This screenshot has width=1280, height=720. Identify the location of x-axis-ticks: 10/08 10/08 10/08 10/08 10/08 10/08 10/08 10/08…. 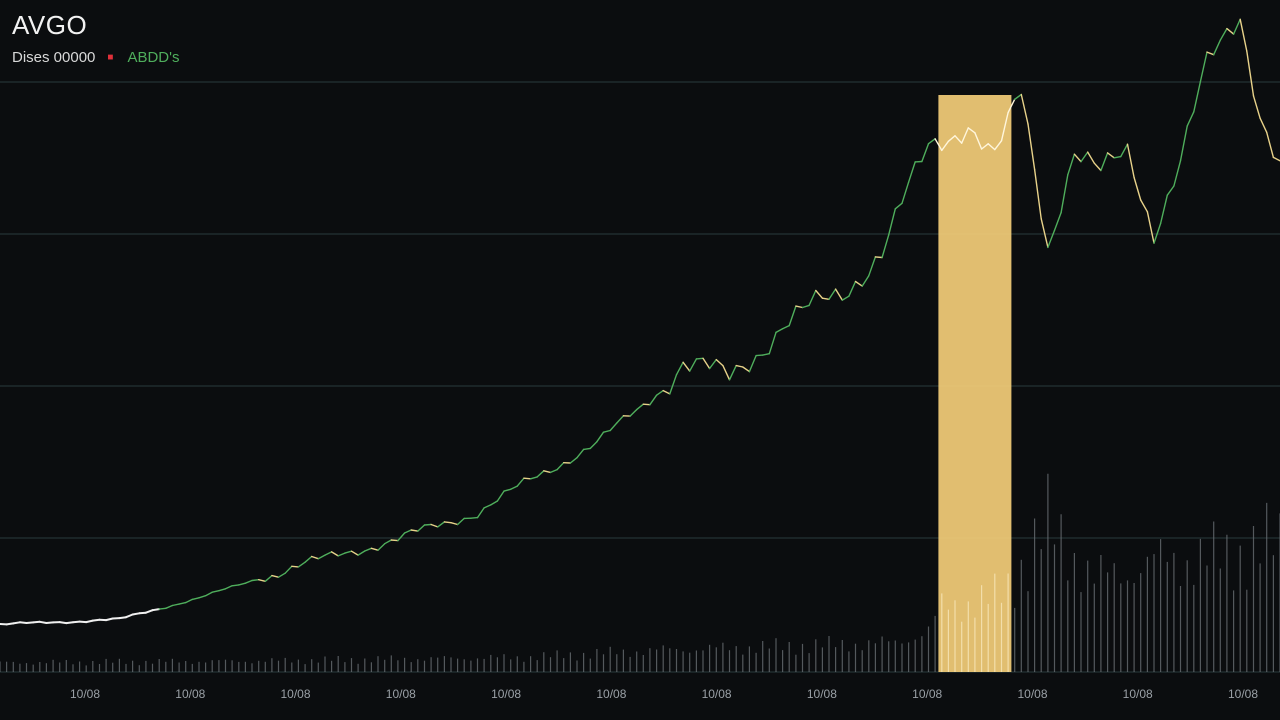
(664, 694).